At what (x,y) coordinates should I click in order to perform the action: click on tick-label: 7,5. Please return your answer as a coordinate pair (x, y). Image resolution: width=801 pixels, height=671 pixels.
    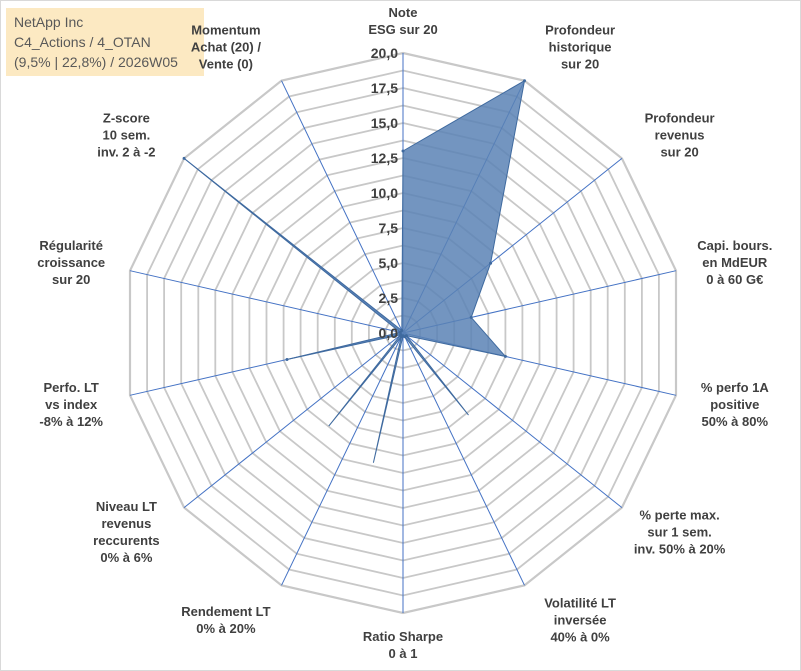
    Looking at the image, I should click on (389, 228).